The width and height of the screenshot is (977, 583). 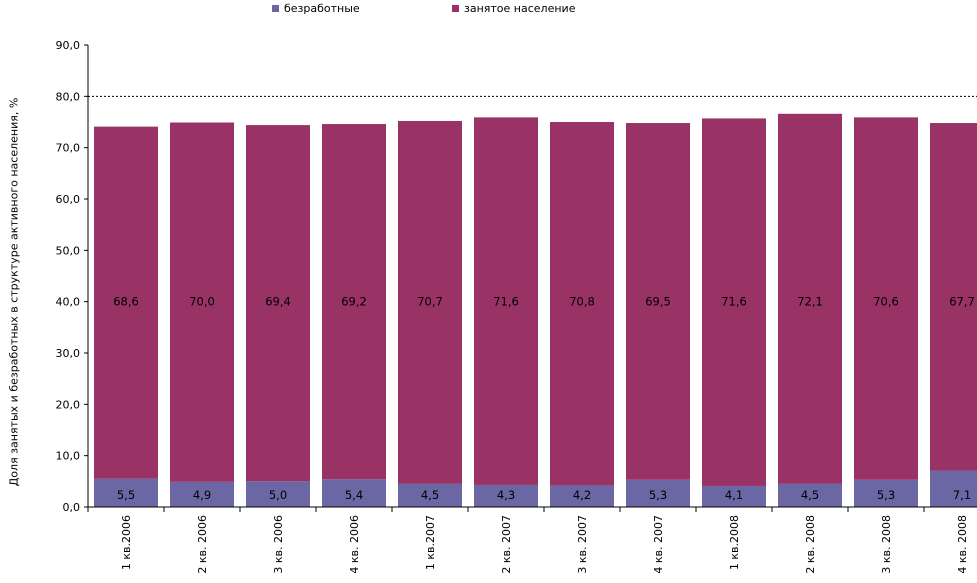 I want to click on data-label-employed: 69,5, so click(x=658, y=302).